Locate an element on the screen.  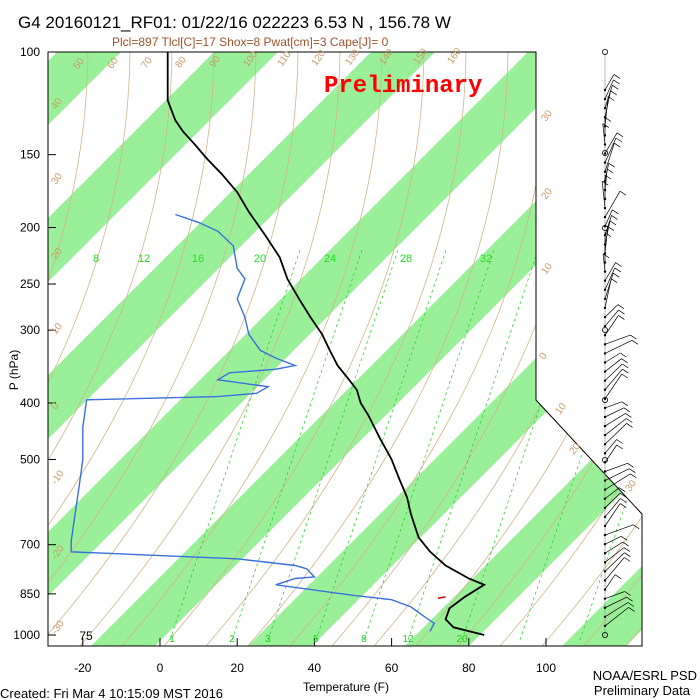
moisture-band is located at coordinates (682, 350).